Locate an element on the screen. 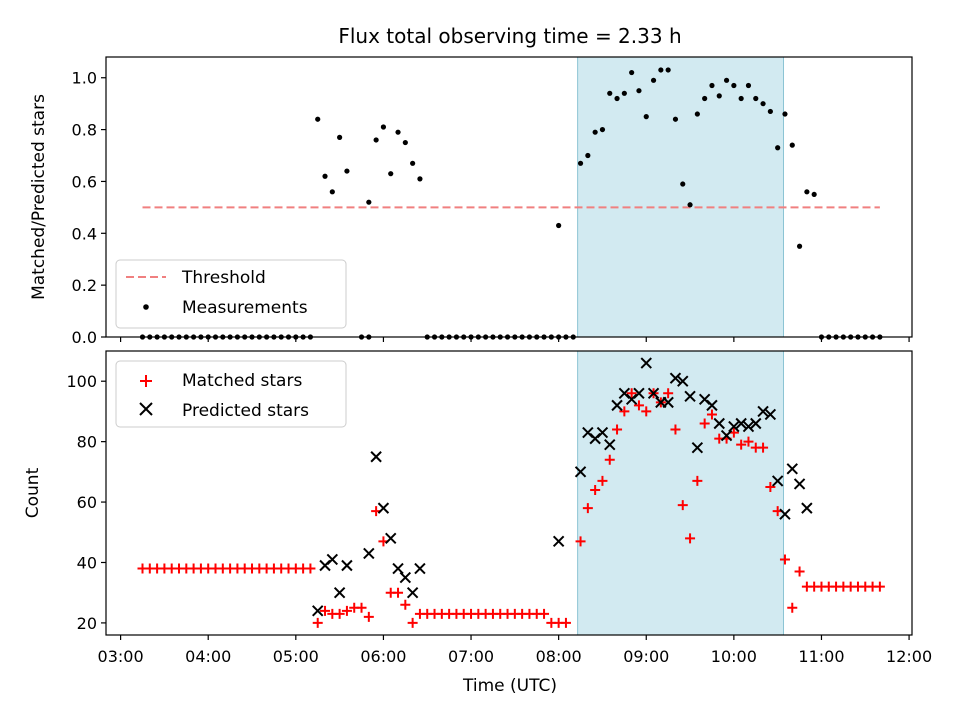  x-axis-label: Time (UTC) is located at coordinates (509, 686).